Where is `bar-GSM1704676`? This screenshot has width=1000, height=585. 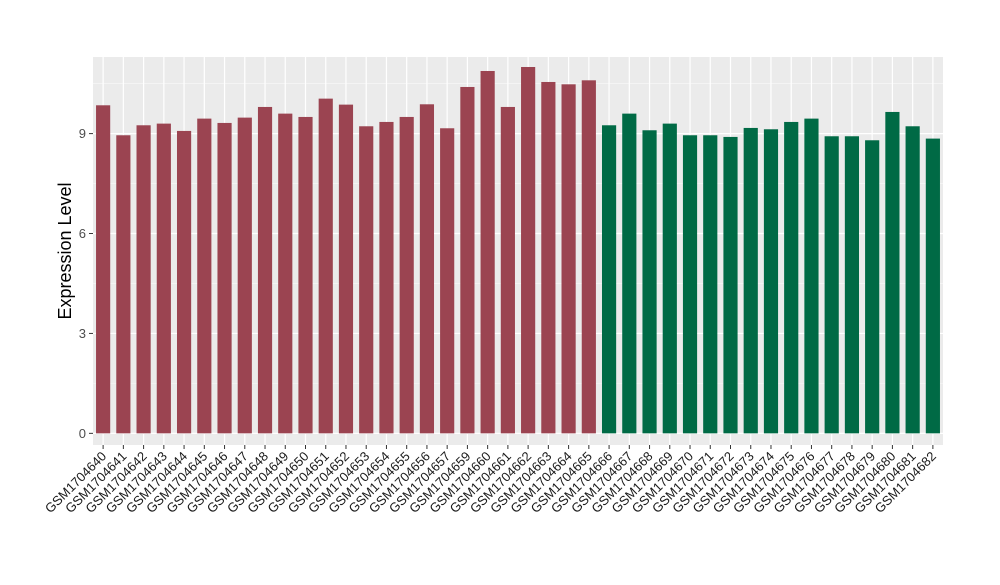 bar-GSM1704676 is located at coordinates (811, 276).